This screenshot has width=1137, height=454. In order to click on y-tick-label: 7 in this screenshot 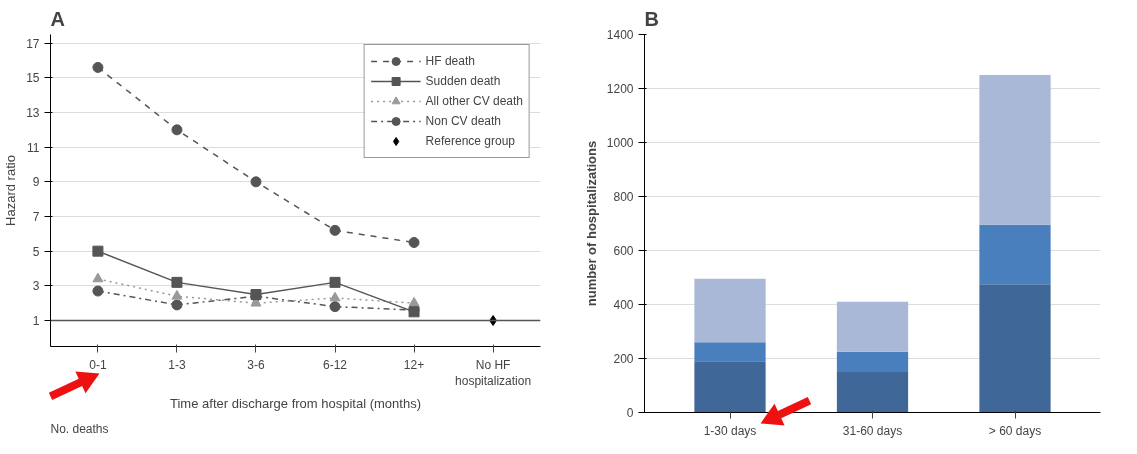, I will do `click(36, 217)`.